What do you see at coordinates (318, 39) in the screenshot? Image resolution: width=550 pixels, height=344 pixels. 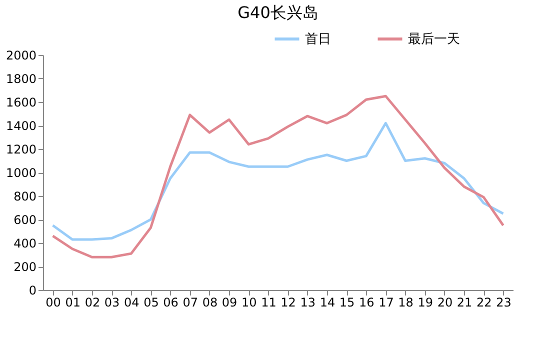 I see `legend-label: 首日` at bounding box center [318, 39].